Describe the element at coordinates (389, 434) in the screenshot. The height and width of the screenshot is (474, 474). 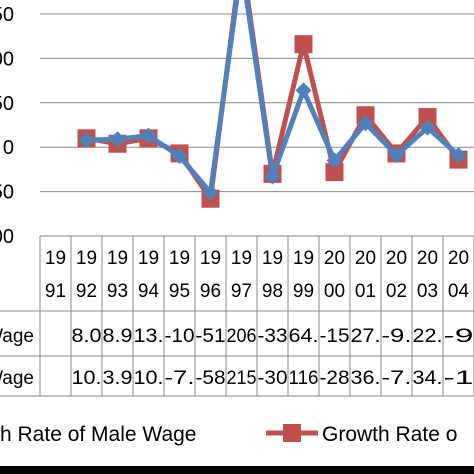
I see `legend-label-female: Growth Rate o` at that location.